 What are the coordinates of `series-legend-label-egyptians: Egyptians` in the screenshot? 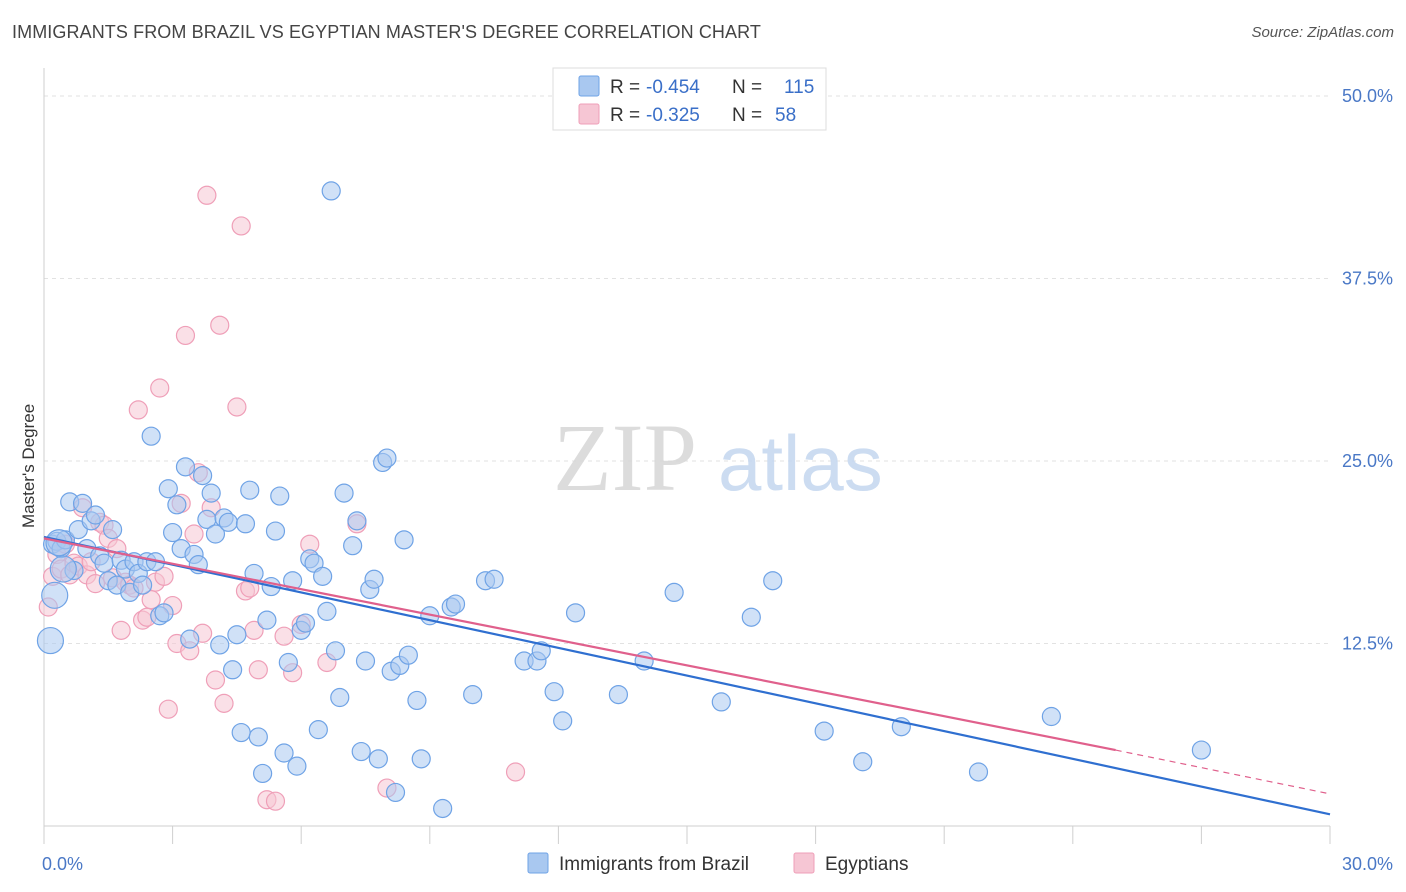 It's located at (866, 864).